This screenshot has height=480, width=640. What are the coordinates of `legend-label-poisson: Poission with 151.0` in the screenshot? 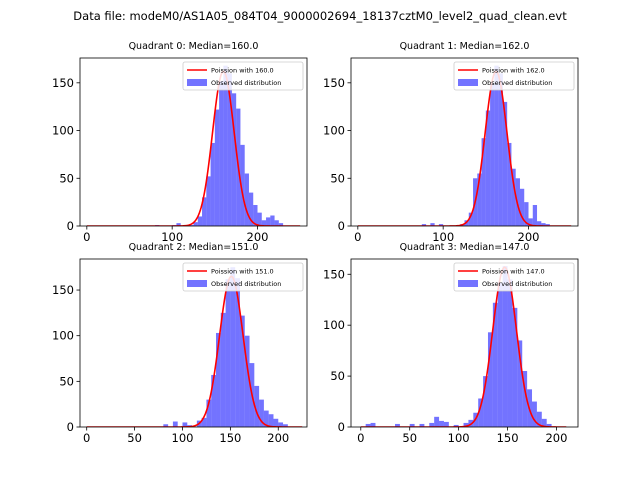 It's located at (242, 272).